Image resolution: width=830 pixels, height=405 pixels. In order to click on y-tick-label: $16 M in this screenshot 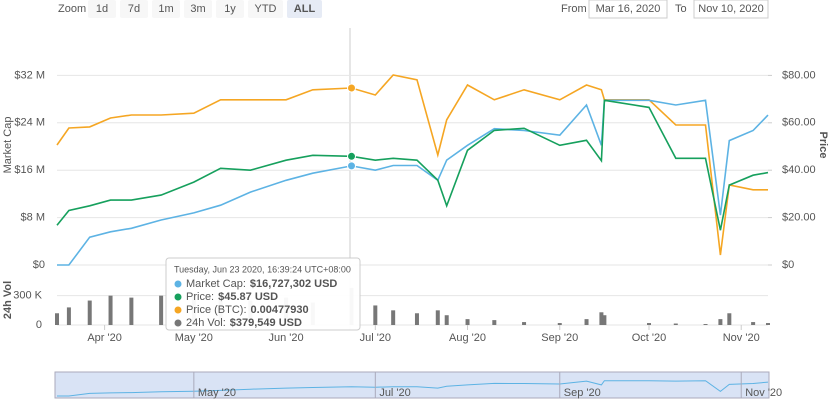, I will do `click(29, 170)`.